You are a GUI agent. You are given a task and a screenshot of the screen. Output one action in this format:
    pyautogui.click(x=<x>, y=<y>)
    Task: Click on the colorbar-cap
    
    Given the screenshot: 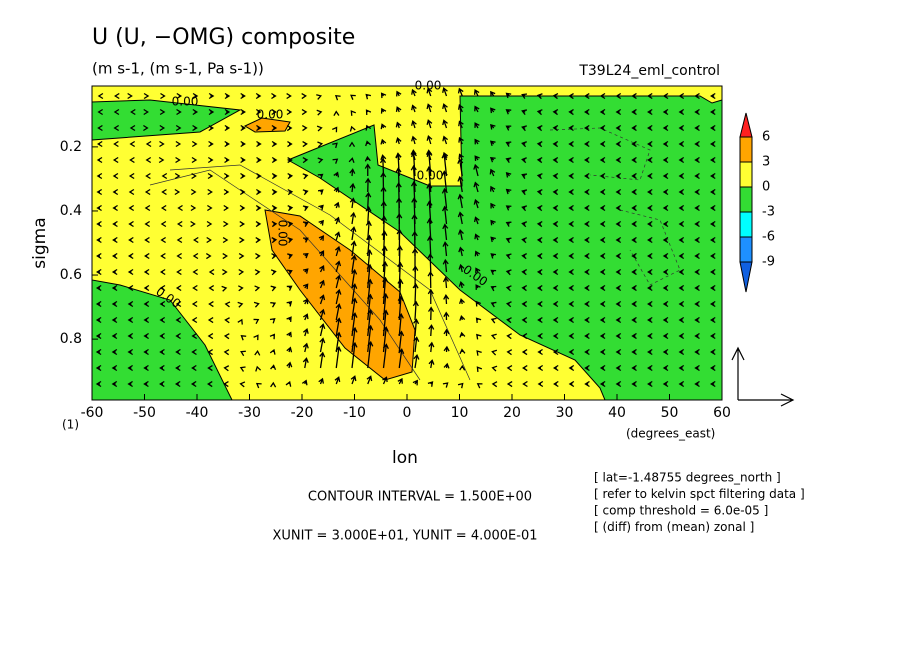 What is the action you would take?
    pyautogui.click(x=746, y=277)
    